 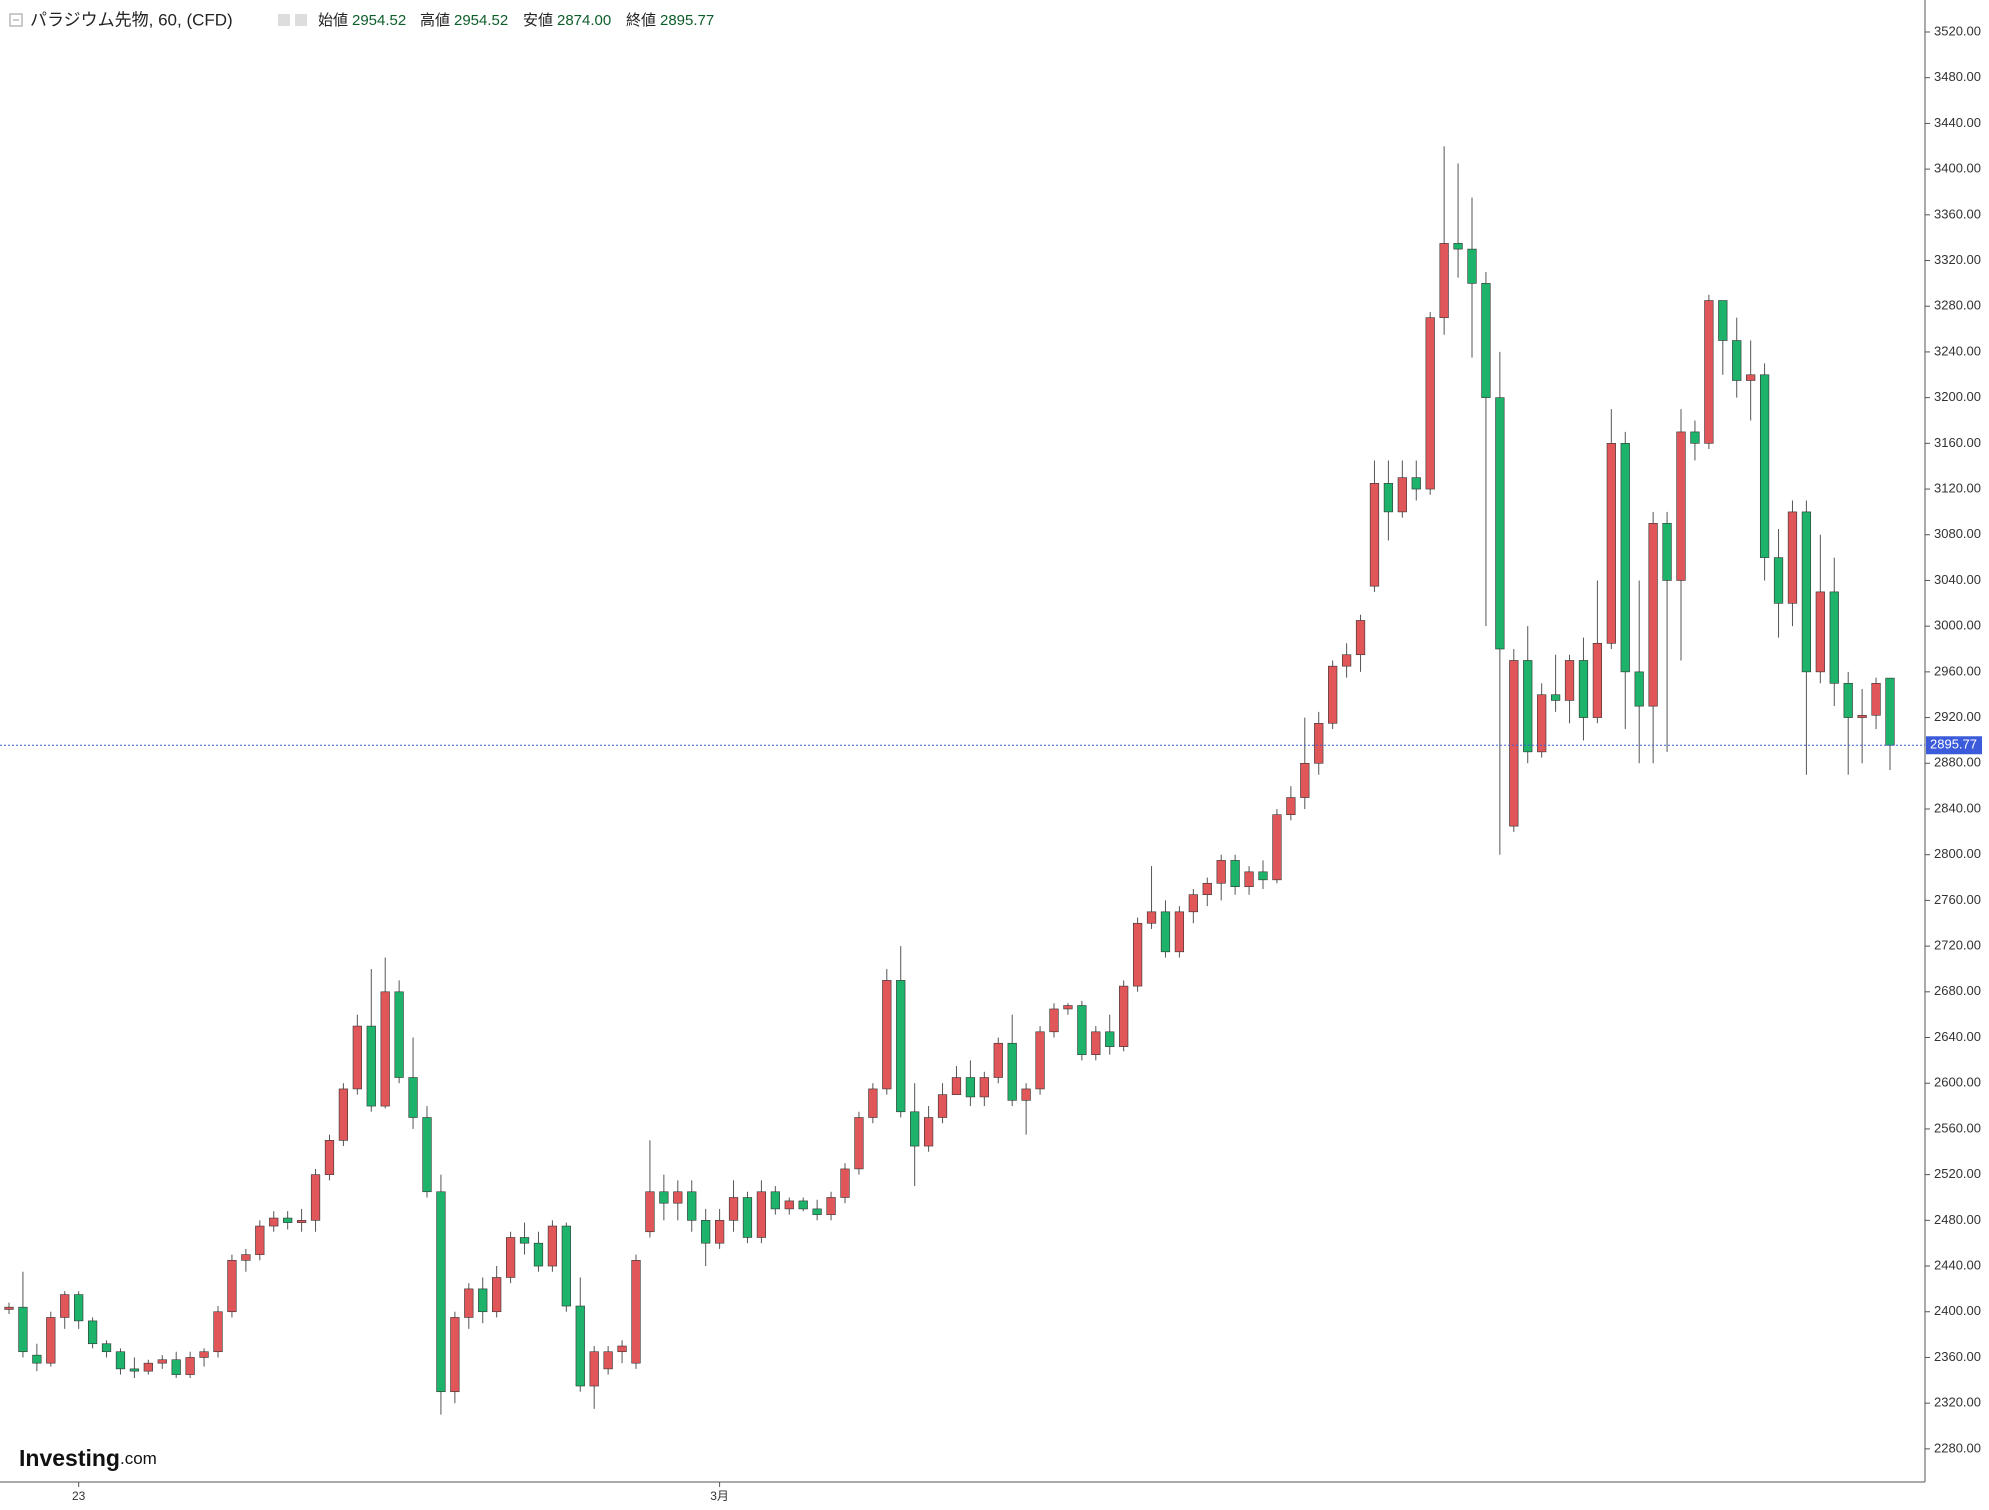 What do you see at coordinates (1957, 487) in the screenshot?
I see `y-tick-label: 3120.00` at bounding box center [1957, 487].